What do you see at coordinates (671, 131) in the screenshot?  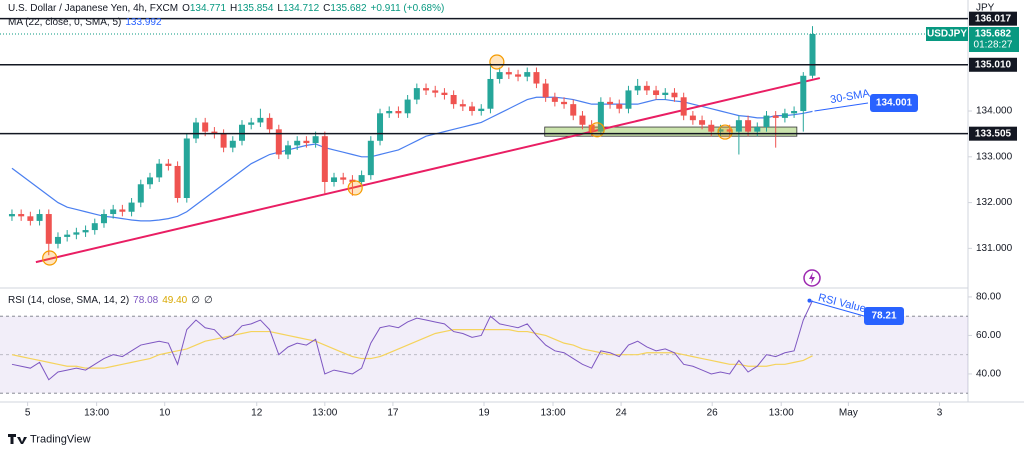 I see `support-zone` at bounding box center [671, 131].